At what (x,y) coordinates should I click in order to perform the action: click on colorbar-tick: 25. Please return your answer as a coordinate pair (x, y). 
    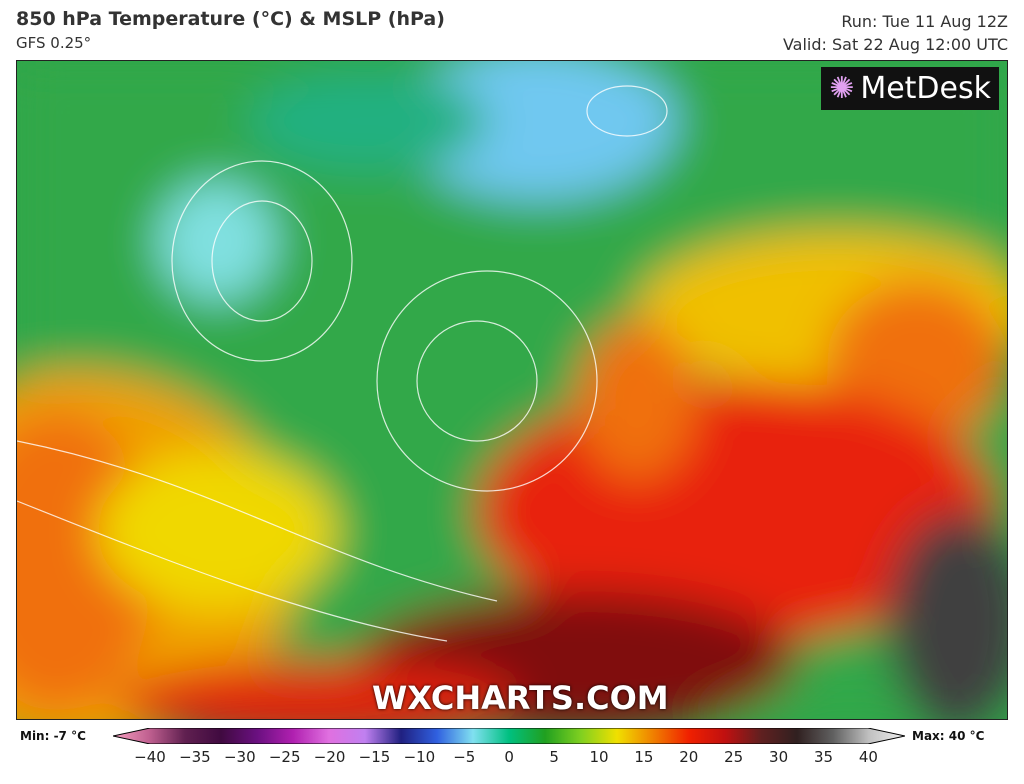
    Looking at the image, I should click on (734, 757).